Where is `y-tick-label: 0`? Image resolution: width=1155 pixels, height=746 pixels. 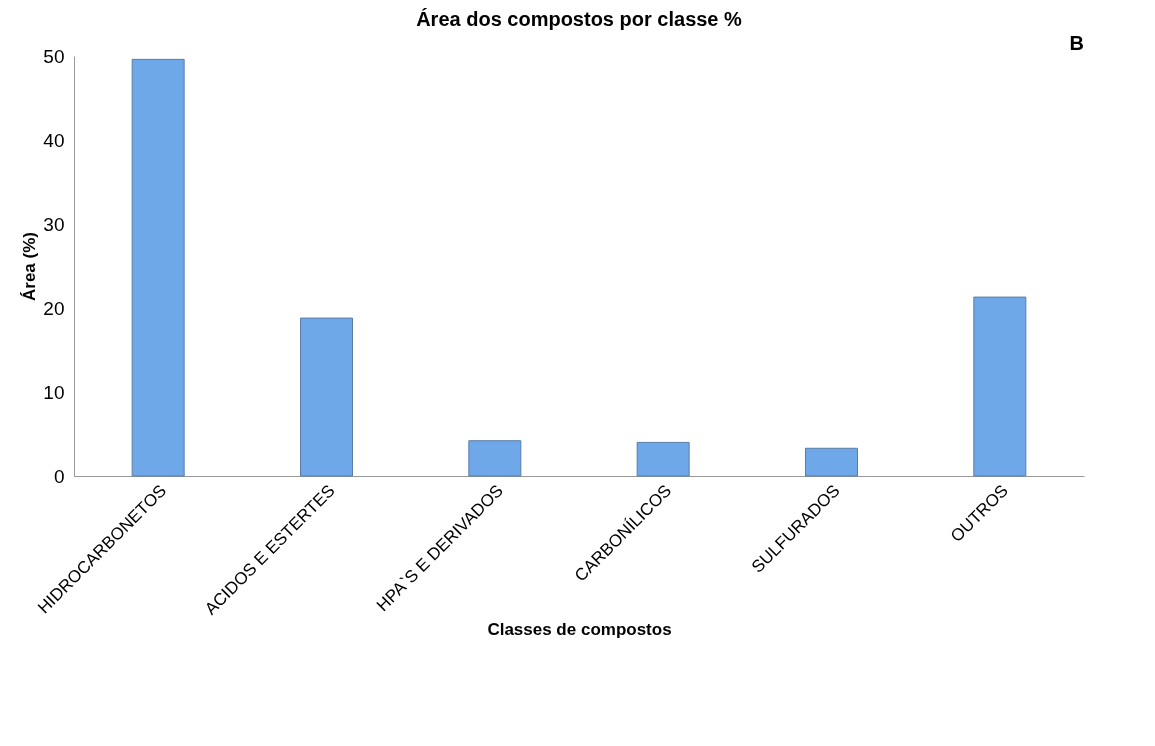
y-tick-label: 0 is located at coordinates (59, 476).